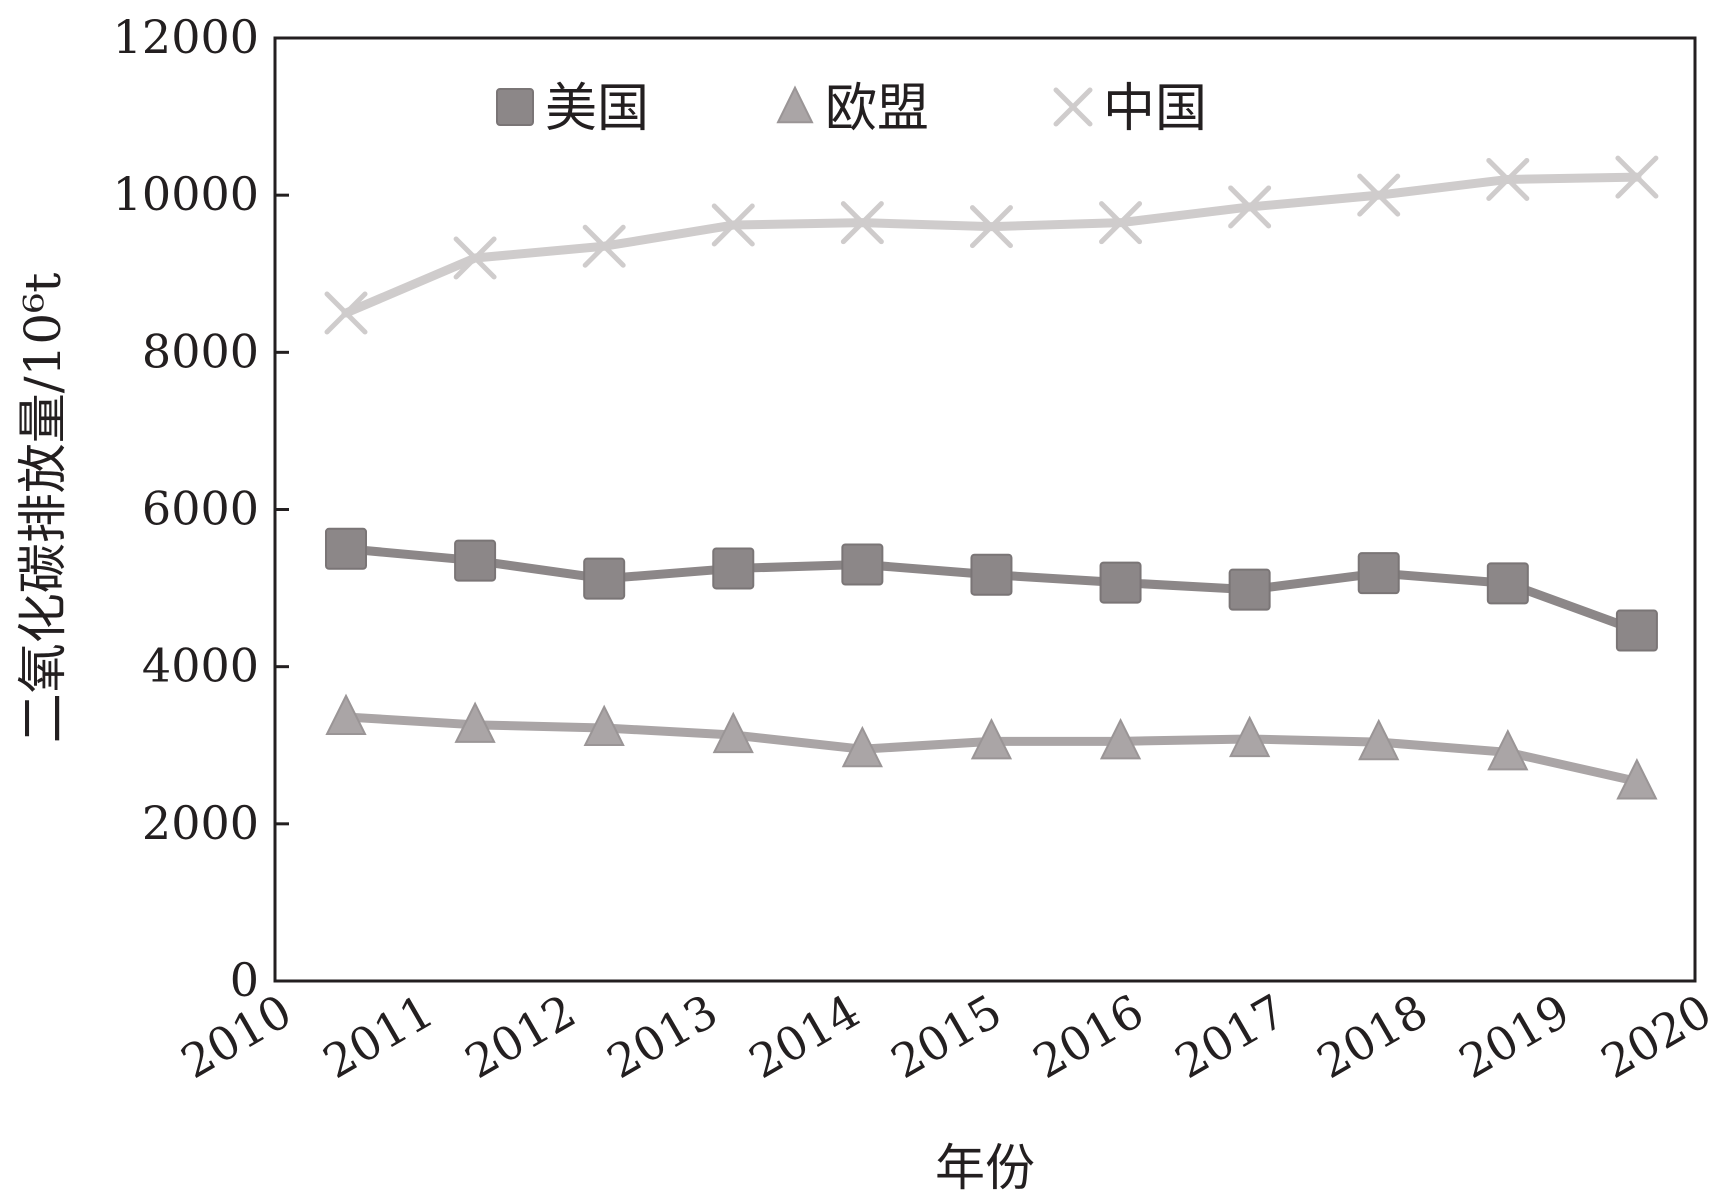  I want to click on x-tick-label: 2011, so click(378, 1036).